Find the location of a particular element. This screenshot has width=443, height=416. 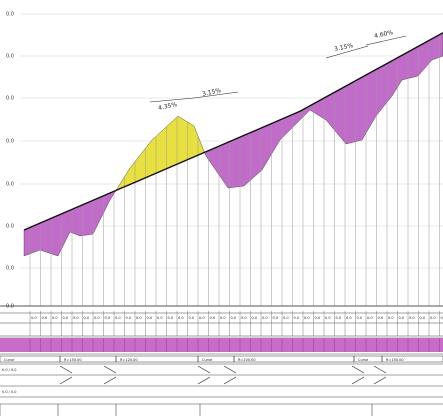

elevation-axis: 0.0 0.0 0.0 0.0 0.0 0.0 0.0 0.0 is located at coordinates (10, 161).